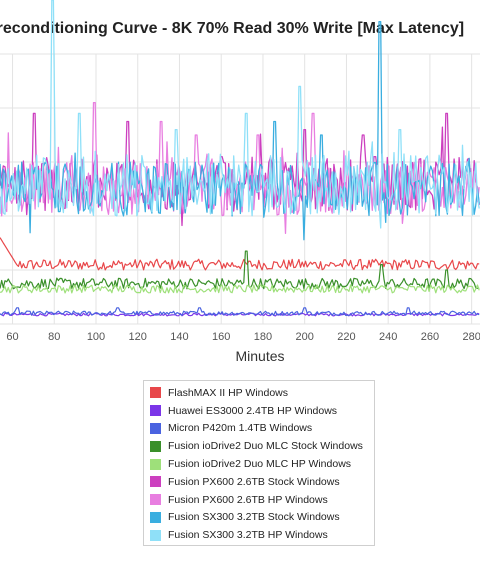 The image size is (480, 572). I want to click on legend-label: Fusion ioDrive2 Duo MLC HP Windows, so click(260, 464).